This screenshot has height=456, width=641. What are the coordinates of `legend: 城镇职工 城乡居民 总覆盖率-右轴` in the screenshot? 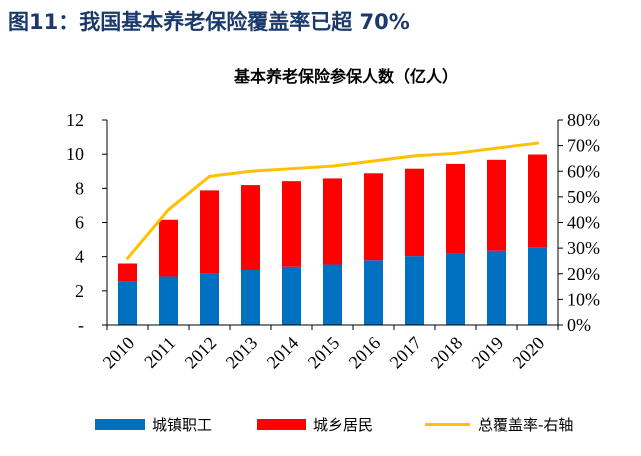 It's located at (334, 425).